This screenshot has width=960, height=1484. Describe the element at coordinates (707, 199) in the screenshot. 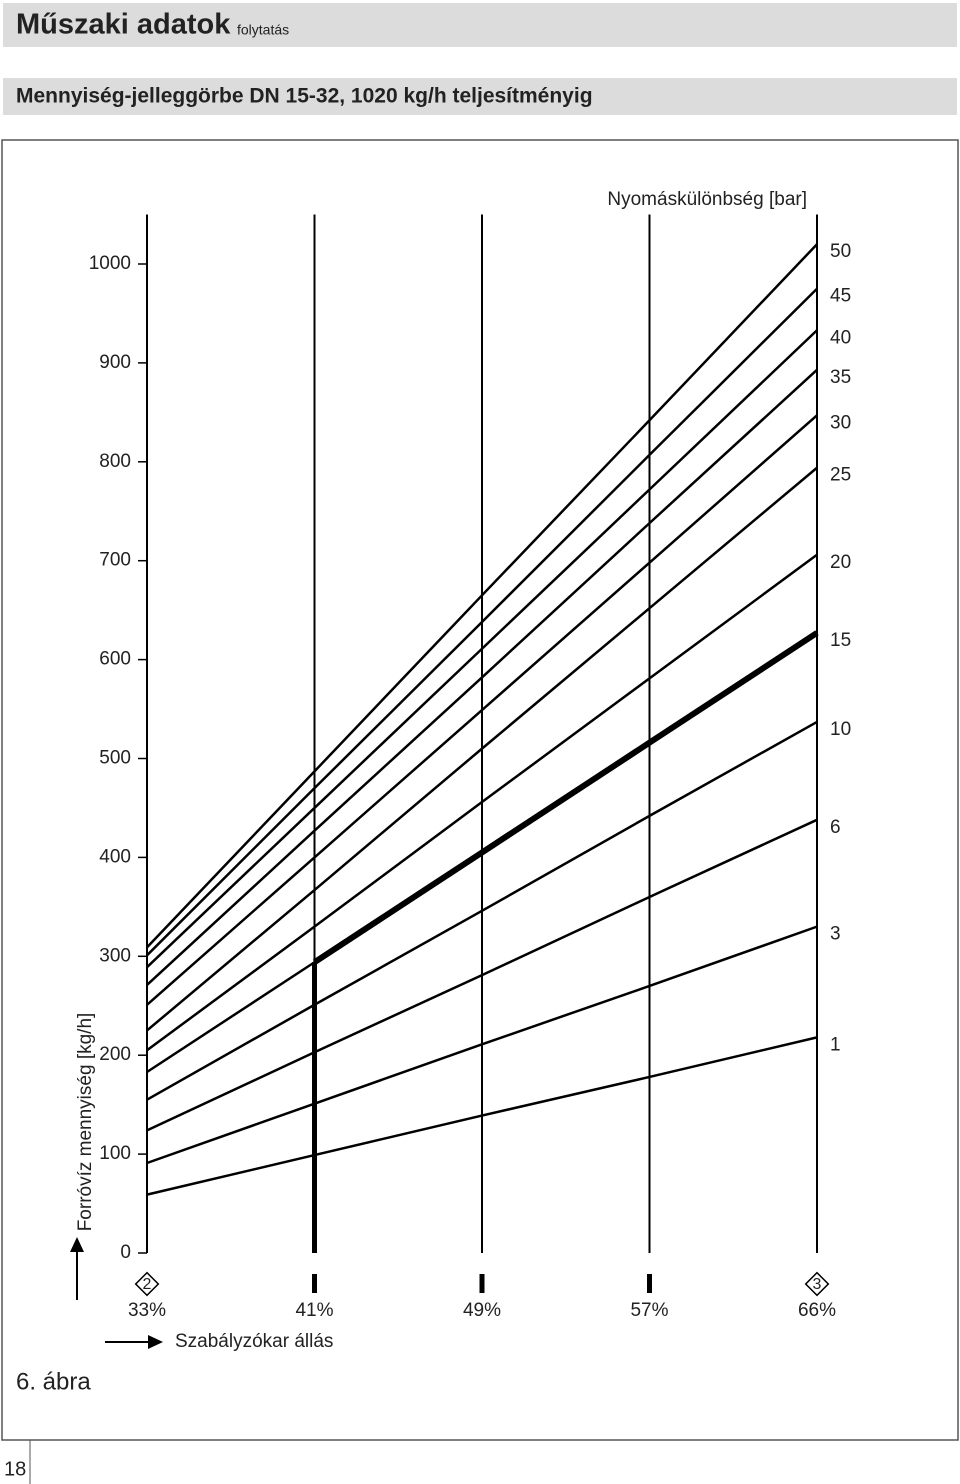

I see `legend-title: Nyomáskülönbség [bar]` at that location.